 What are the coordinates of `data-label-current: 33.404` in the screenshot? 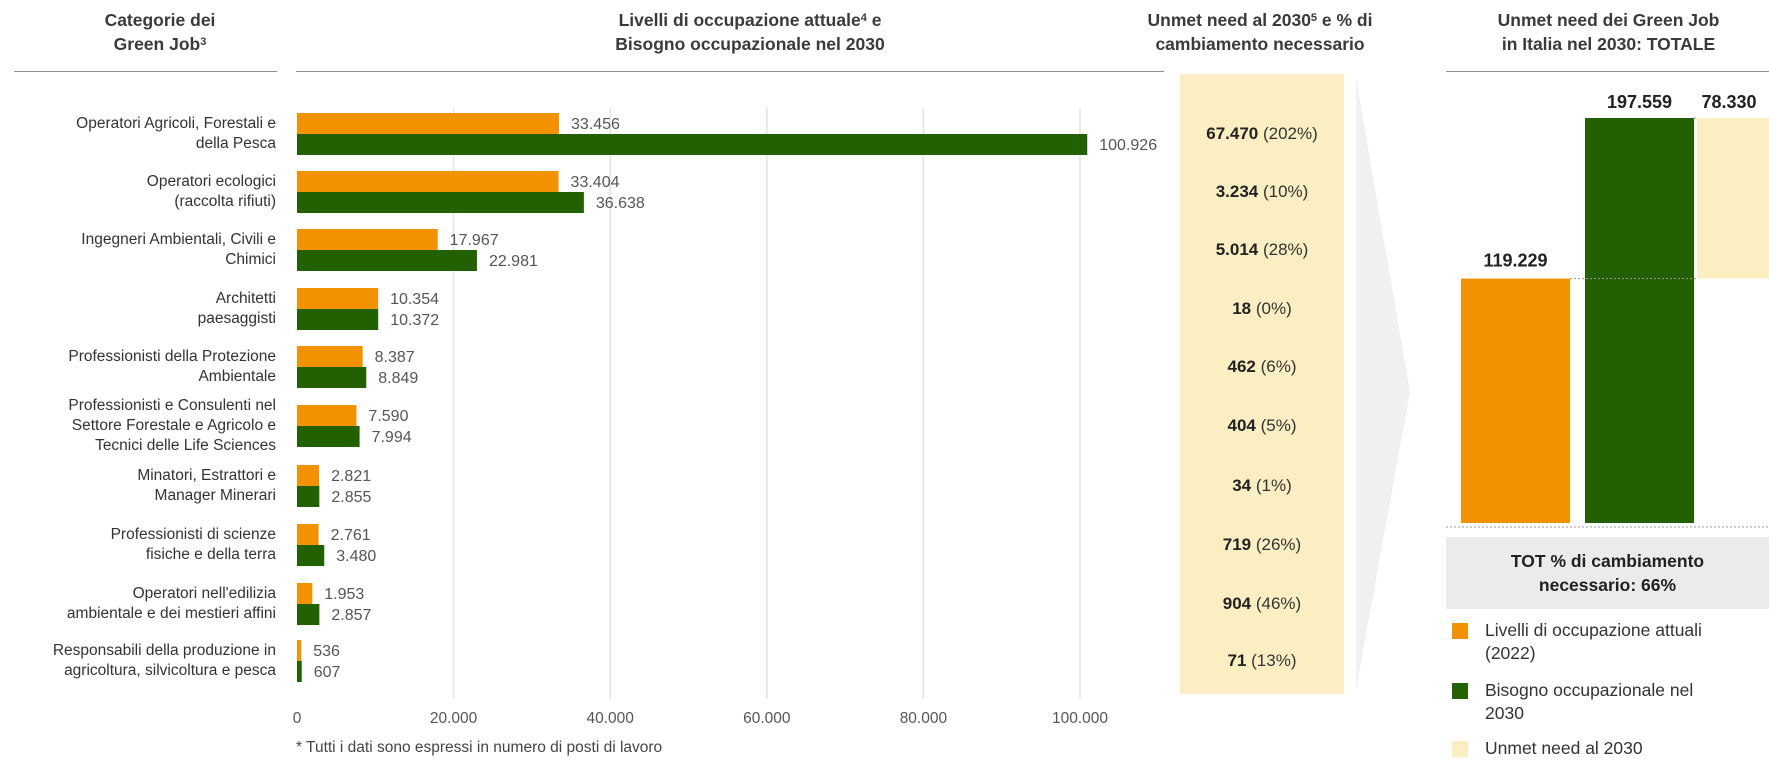 It's located at (595, 182).